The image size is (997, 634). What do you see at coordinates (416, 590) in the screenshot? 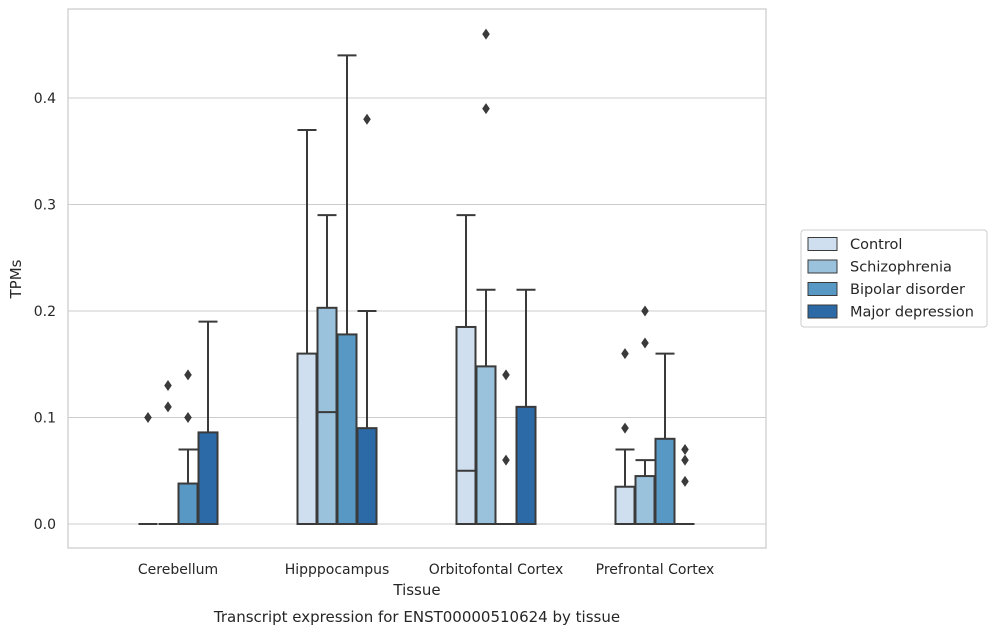
I see `x-axis-label: Tissue` at bounding box center [416, 590].